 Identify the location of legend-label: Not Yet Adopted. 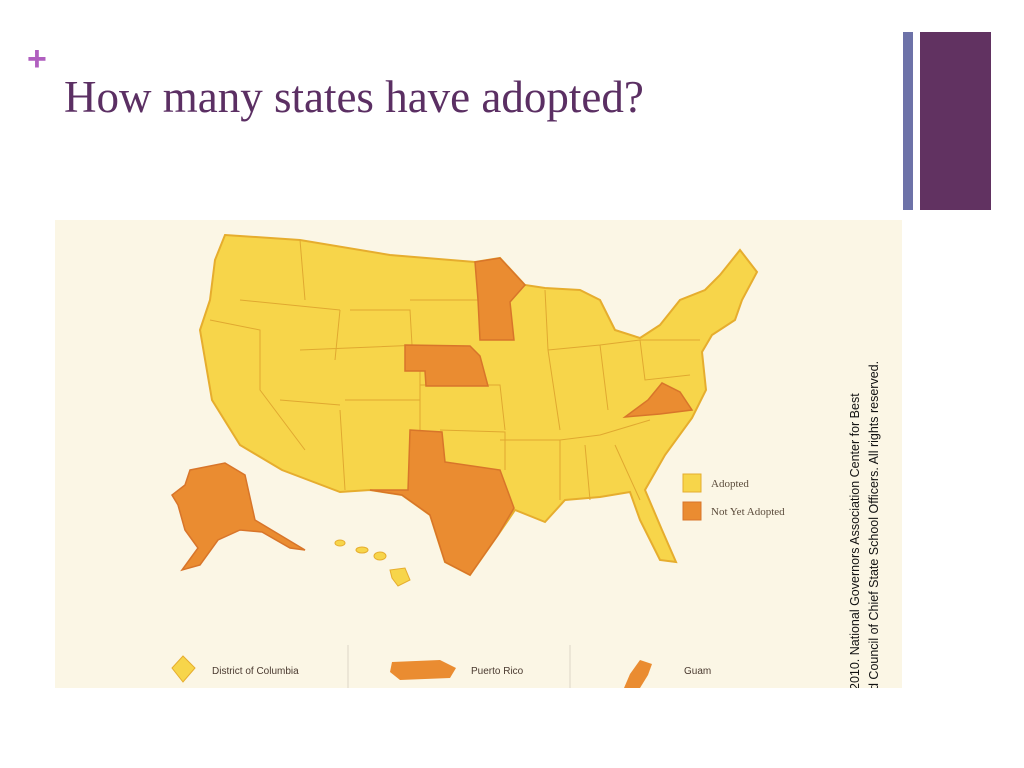
(748, 512).